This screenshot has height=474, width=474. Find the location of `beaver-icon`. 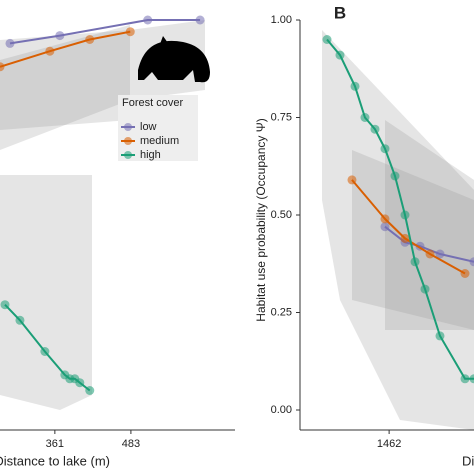

beaver-icon is located at coordinates (174, 59).